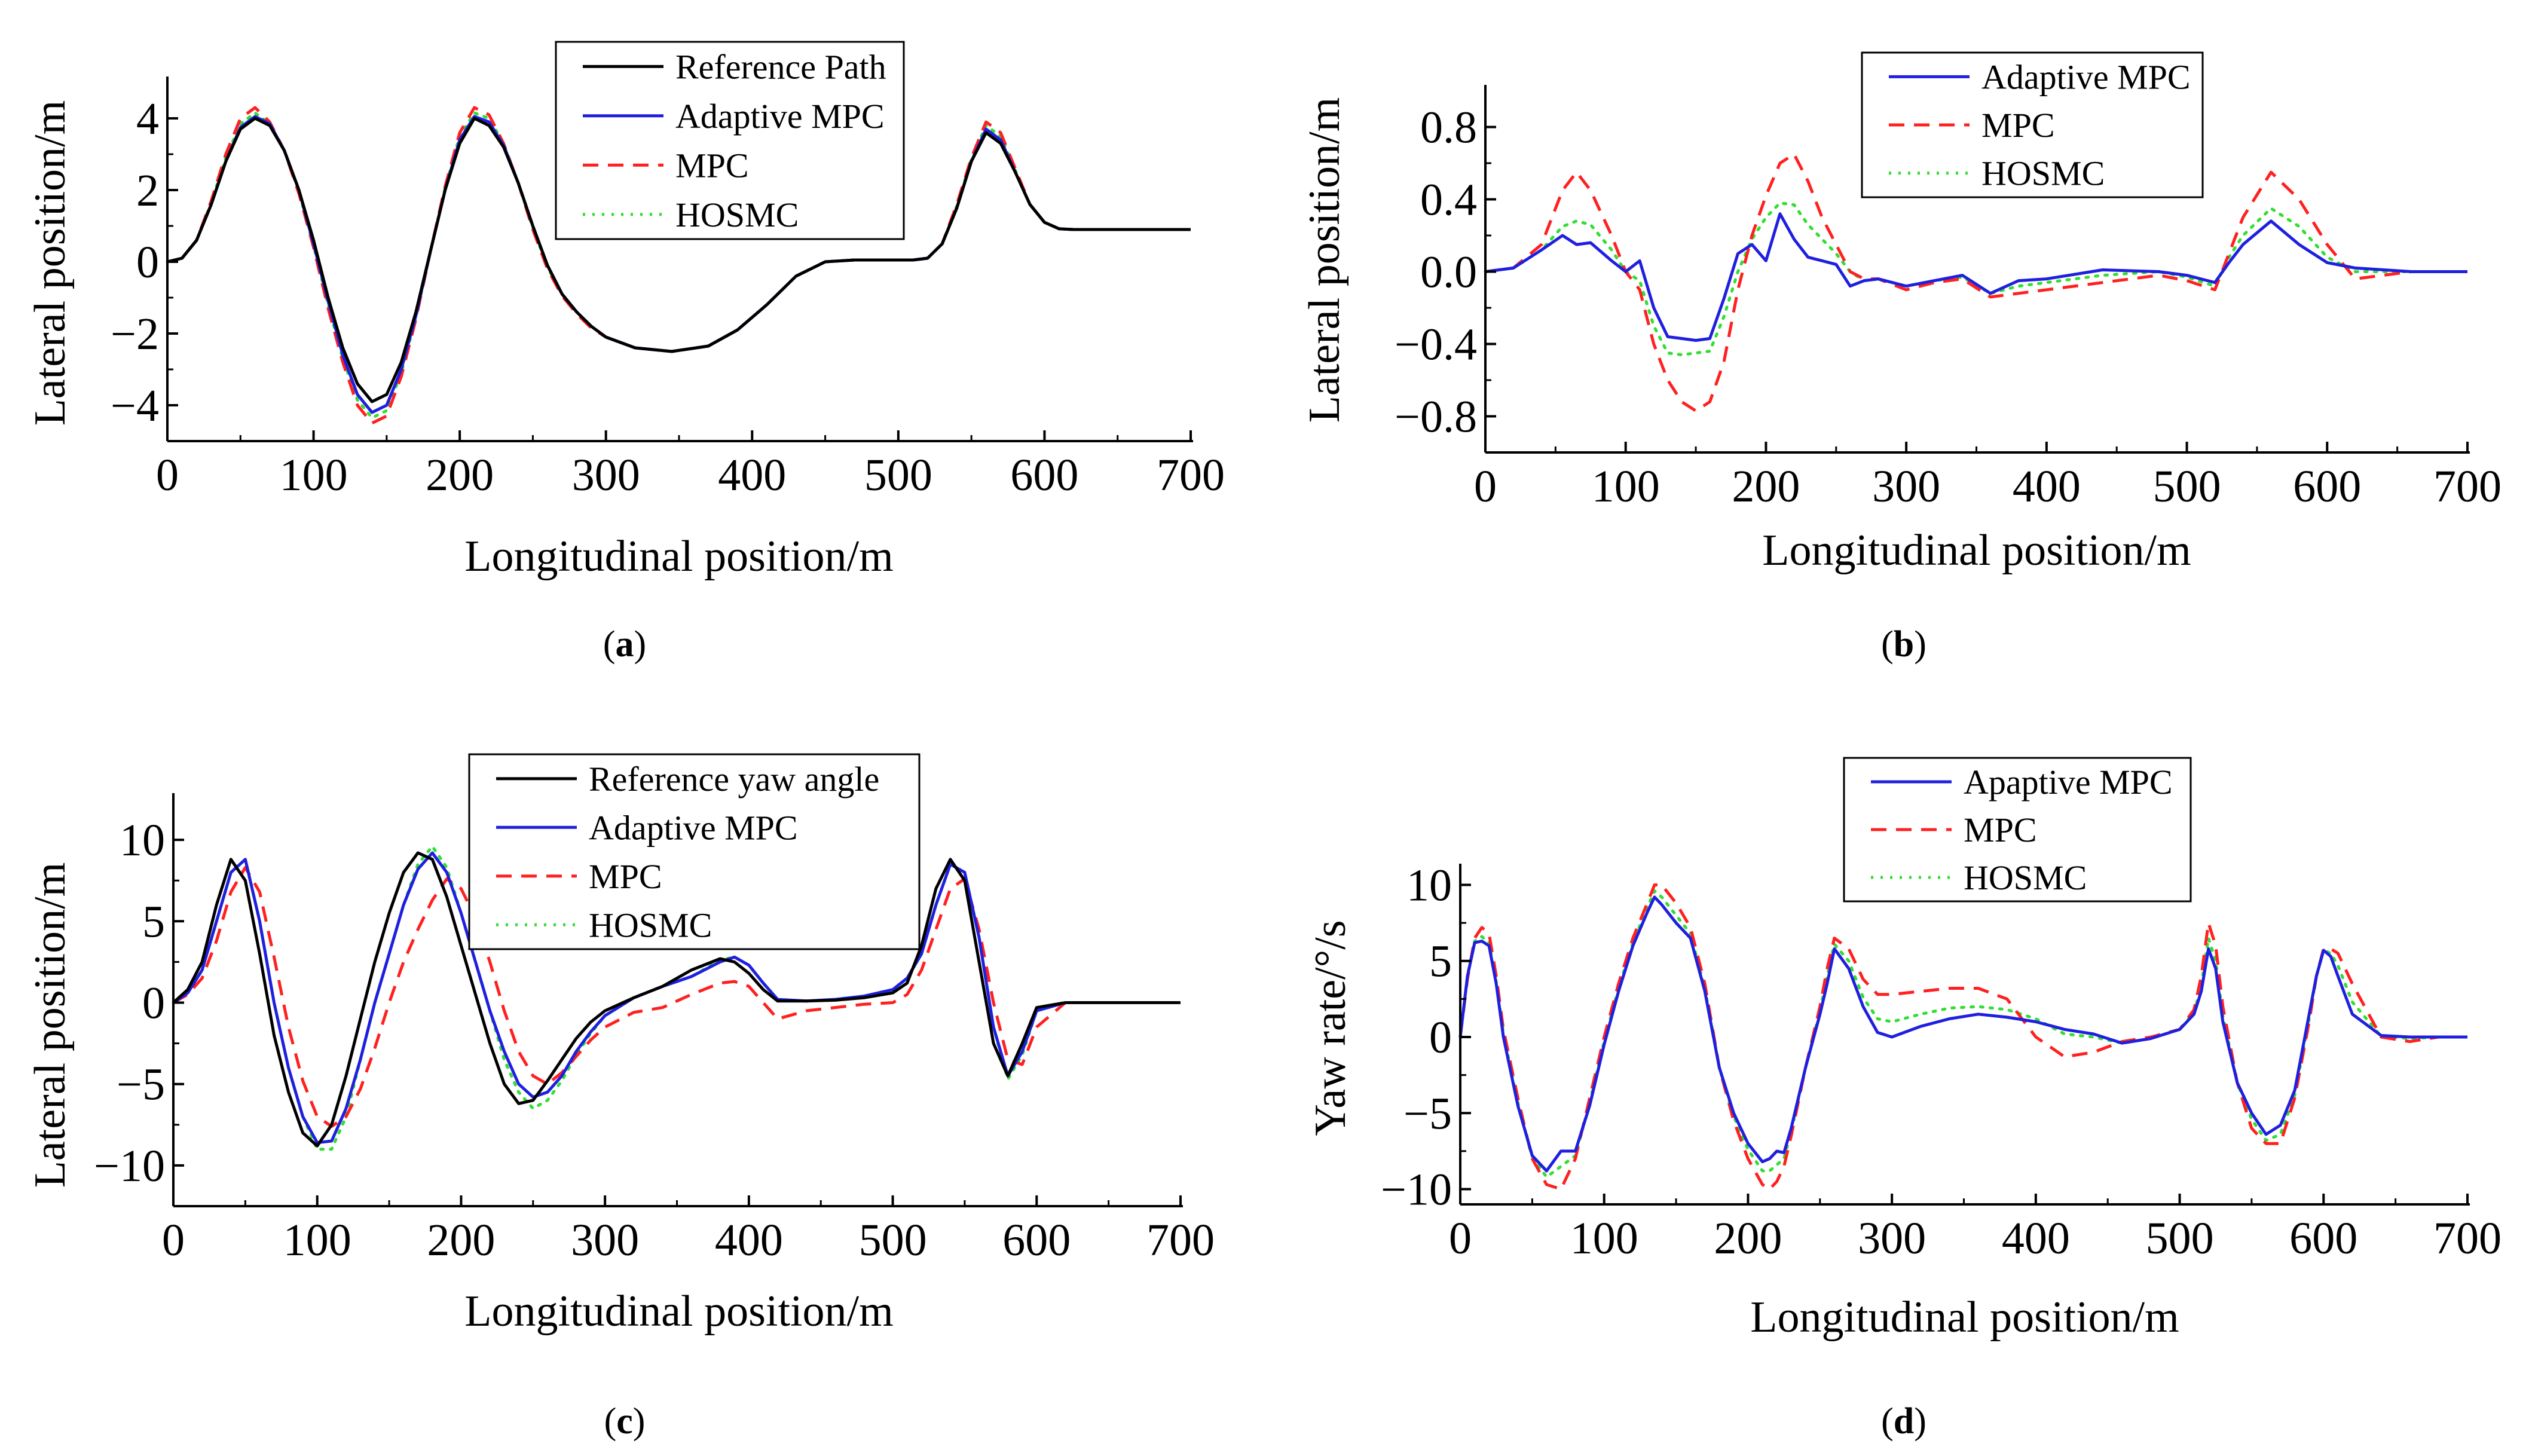 The image size is (2532, 1456). Describe the element at coordinates (679, 1312) in the screenshot. I see `panel-c-x-label: Longitudinal position/m` at that location.